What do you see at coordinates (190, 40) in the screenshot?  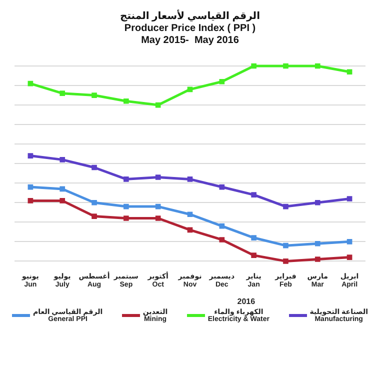 I see `chart-subtitle: May 2015- May 2016` at bounding box center [190, 40].